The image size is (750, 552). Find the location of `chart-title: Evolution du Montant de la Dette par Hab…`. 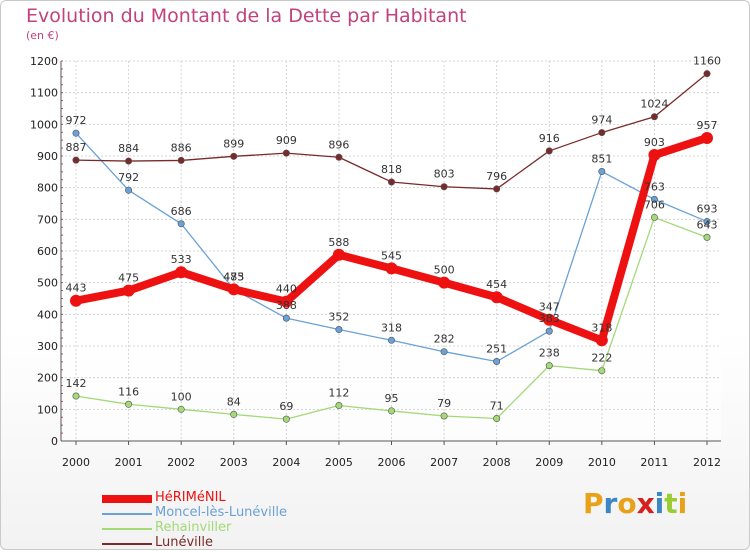

chart-title: Evolution du Montant de la Dette par Hab… is located at coordinates (246, 16).